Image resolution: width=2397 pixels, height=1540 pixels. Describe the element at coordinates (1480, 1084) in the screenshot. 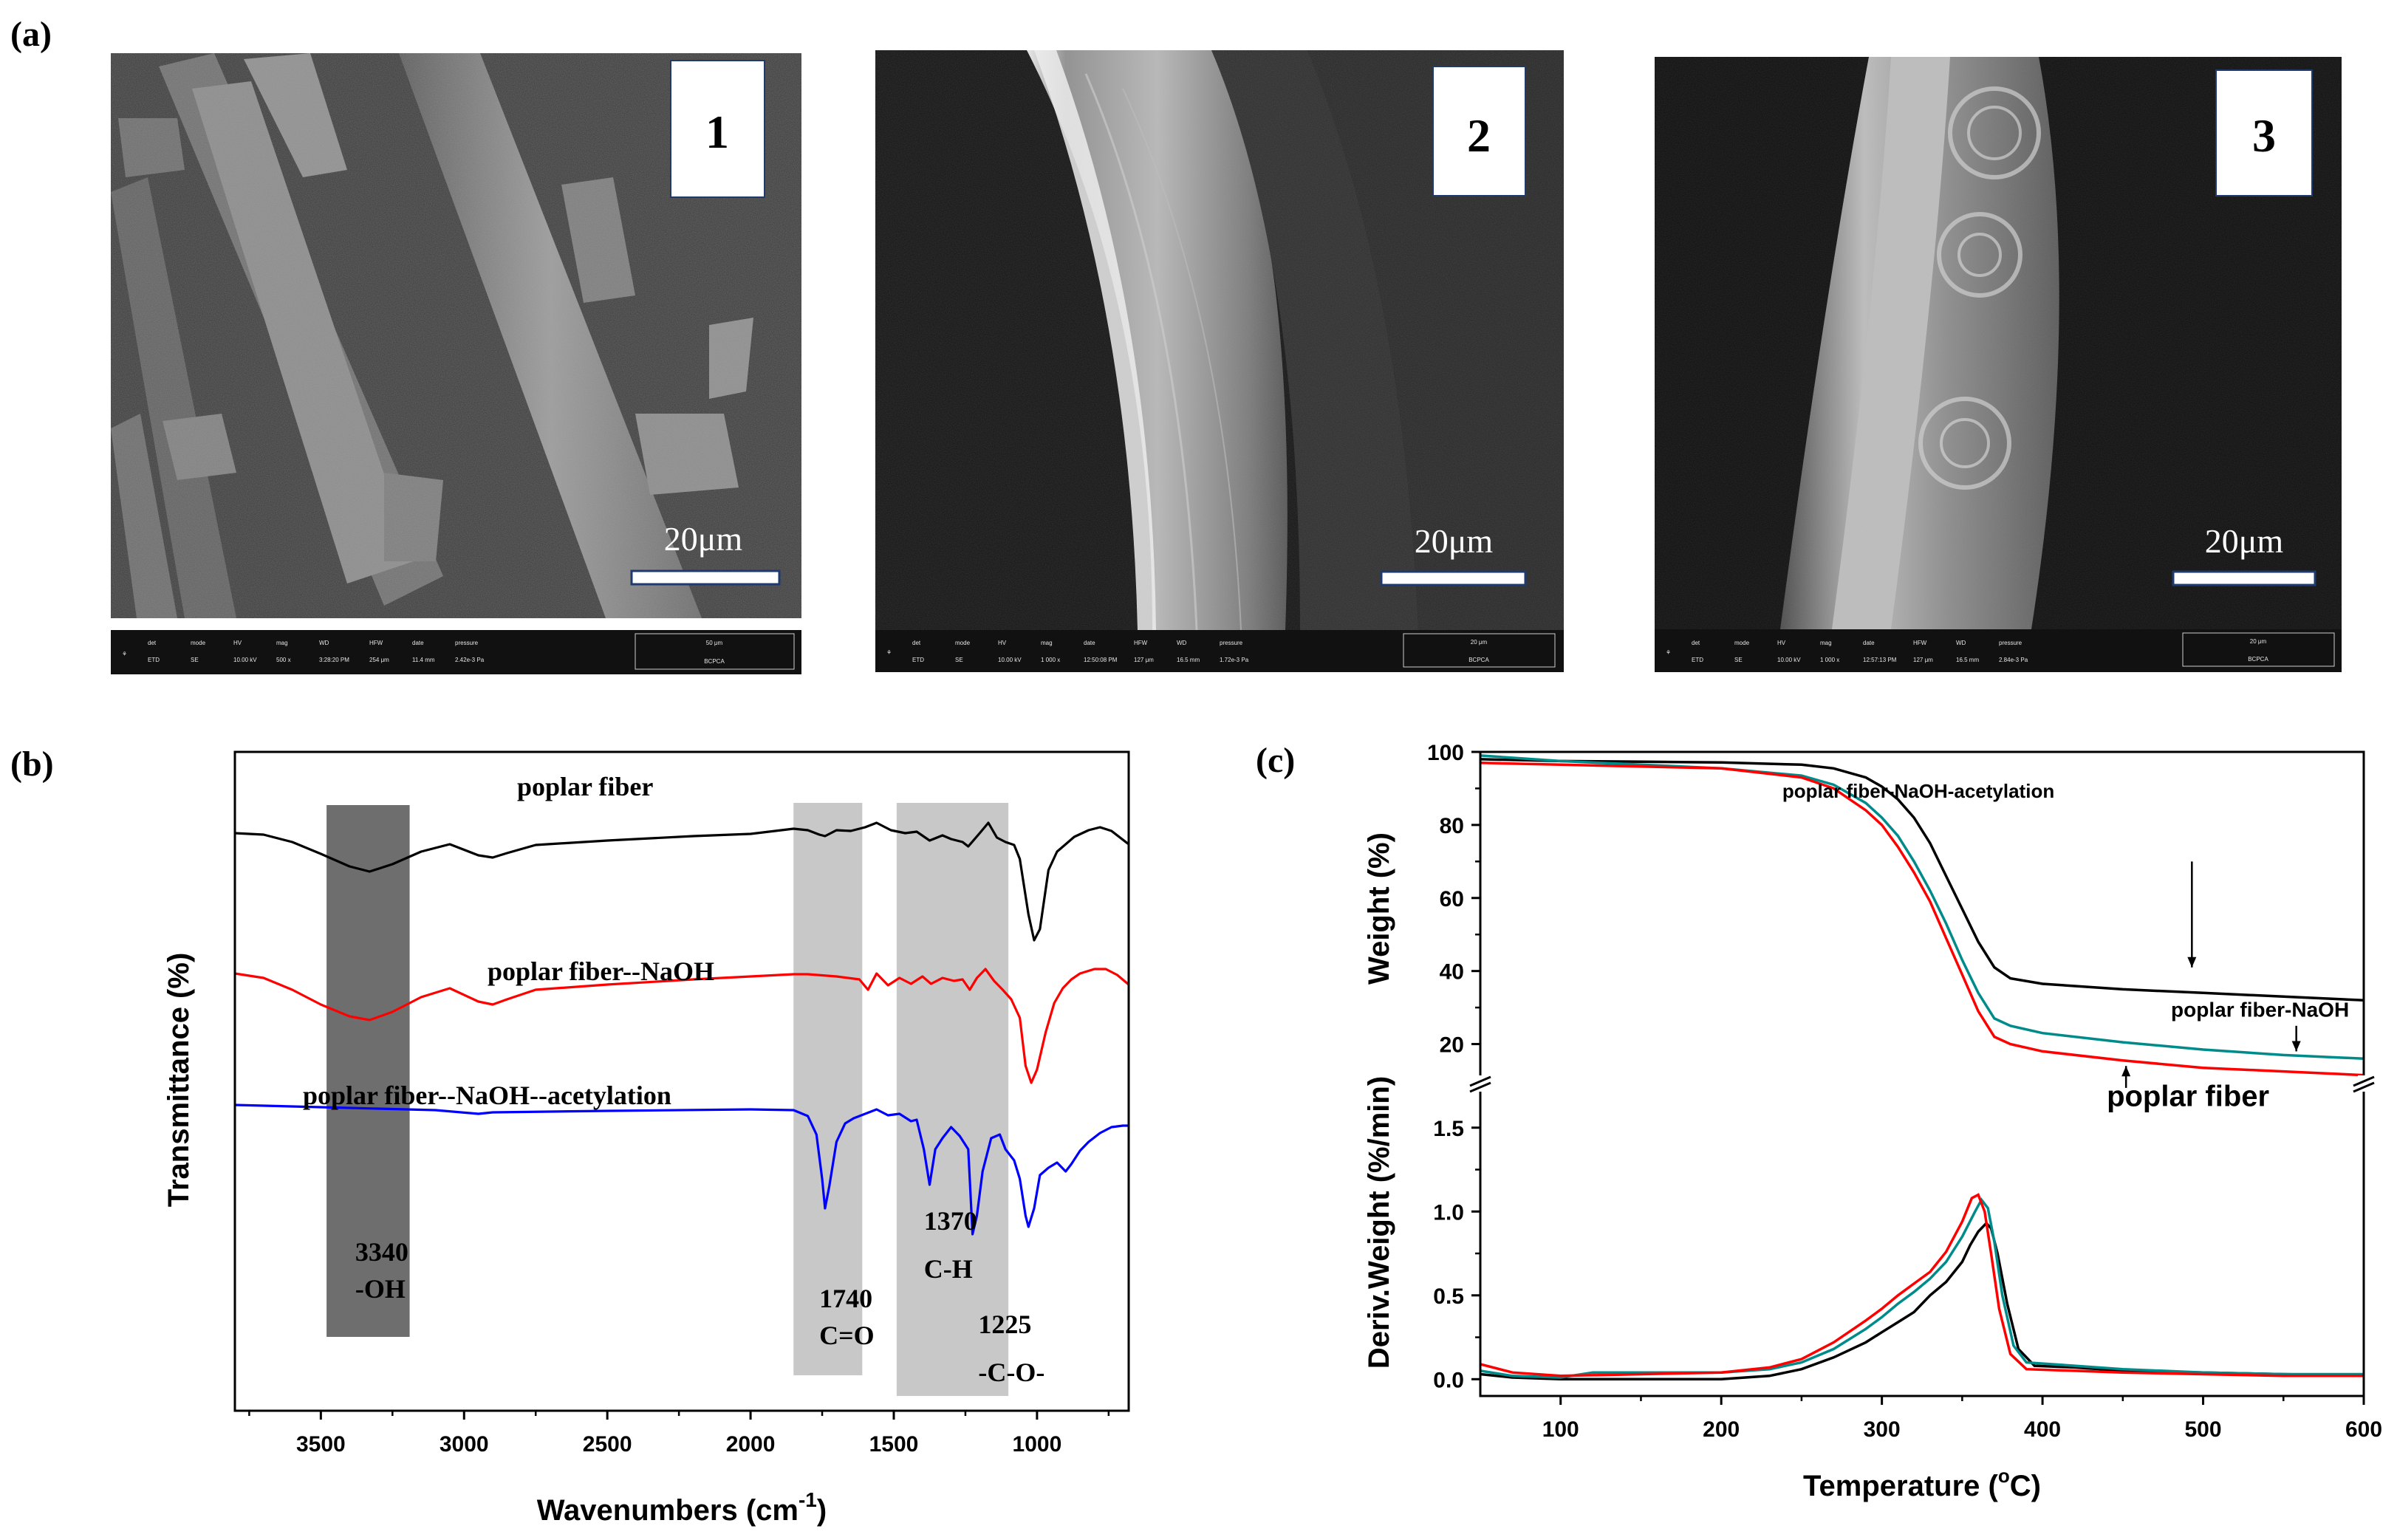

I see `tga-axis-break-left` at that location.